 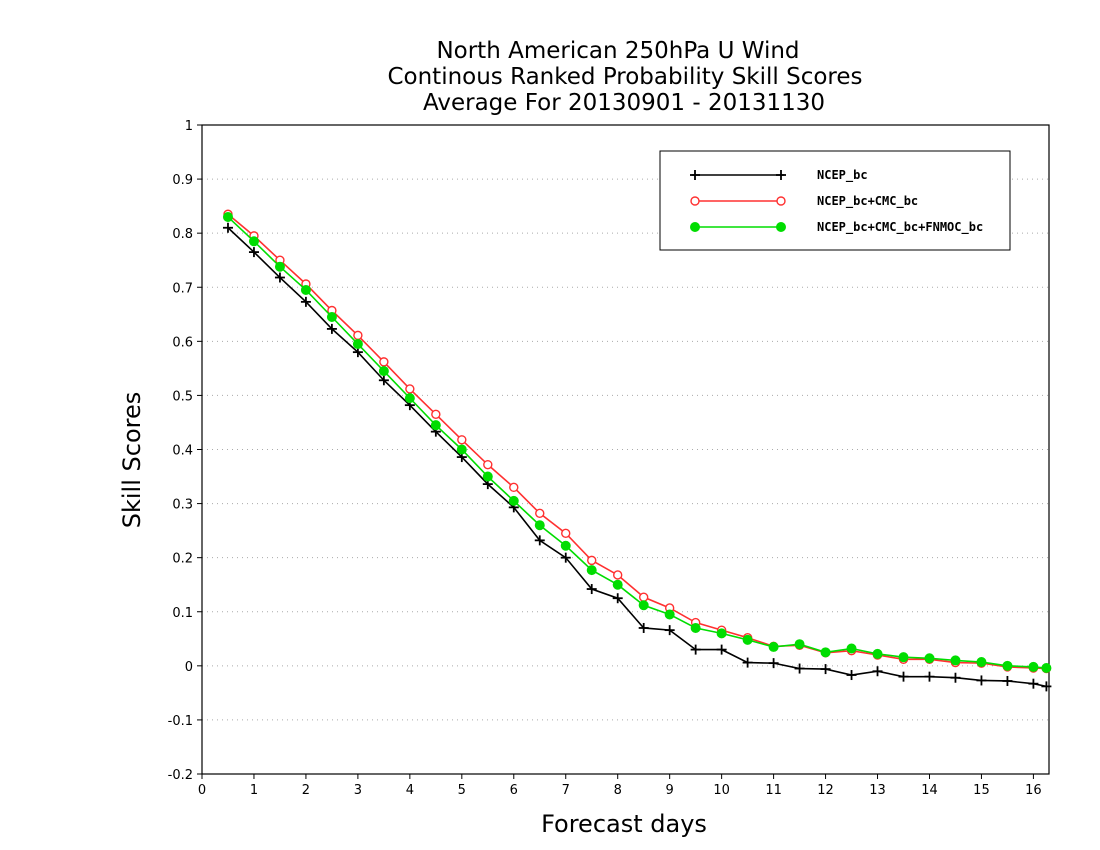 I want to click on y-tick-label: 0.7, so click(x=182, y=288).